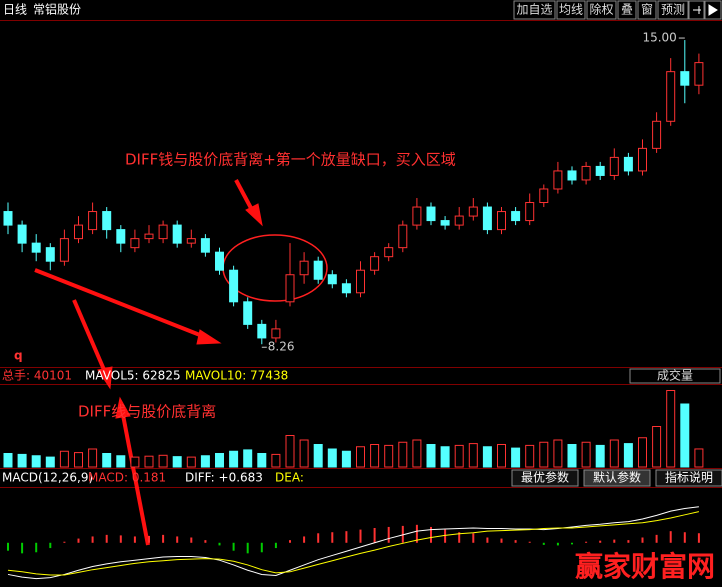  I want to click on toolbar-button-label: 除权, so click(601, 9).